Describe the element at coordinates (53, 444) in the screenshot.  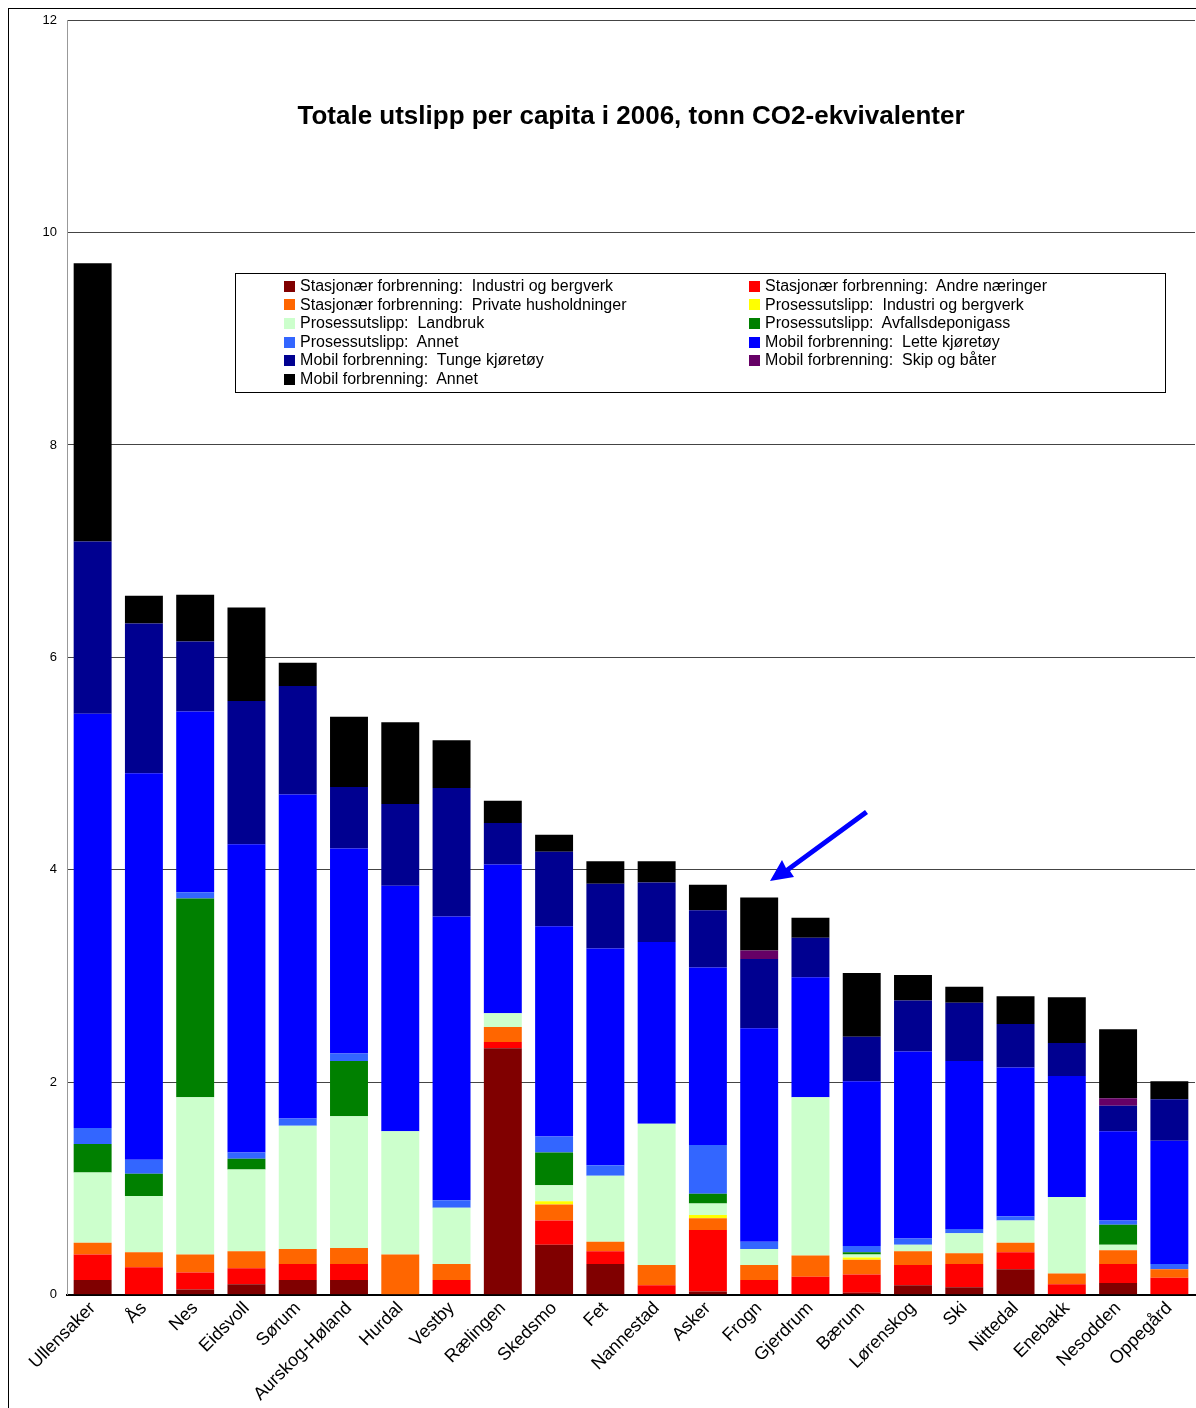
I see `y-tick-label: 8` at that location.